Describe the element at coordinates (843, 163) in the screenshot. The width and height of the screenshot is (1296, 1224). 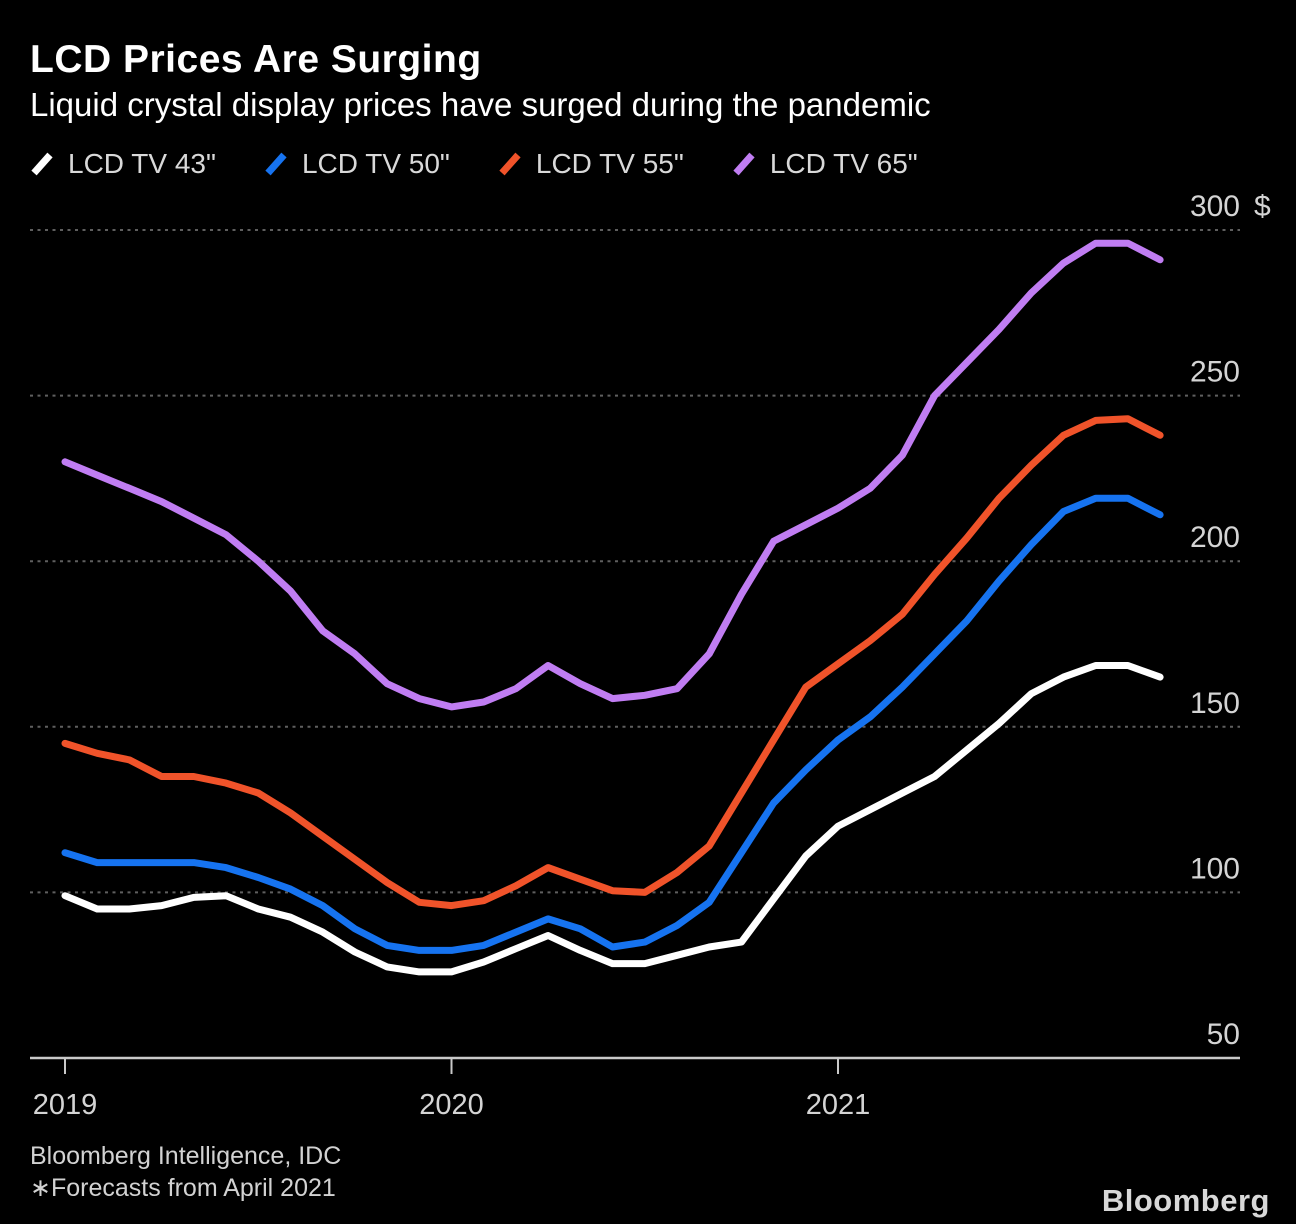
I see `legend-item-label: LCD TV 65"` at that location.